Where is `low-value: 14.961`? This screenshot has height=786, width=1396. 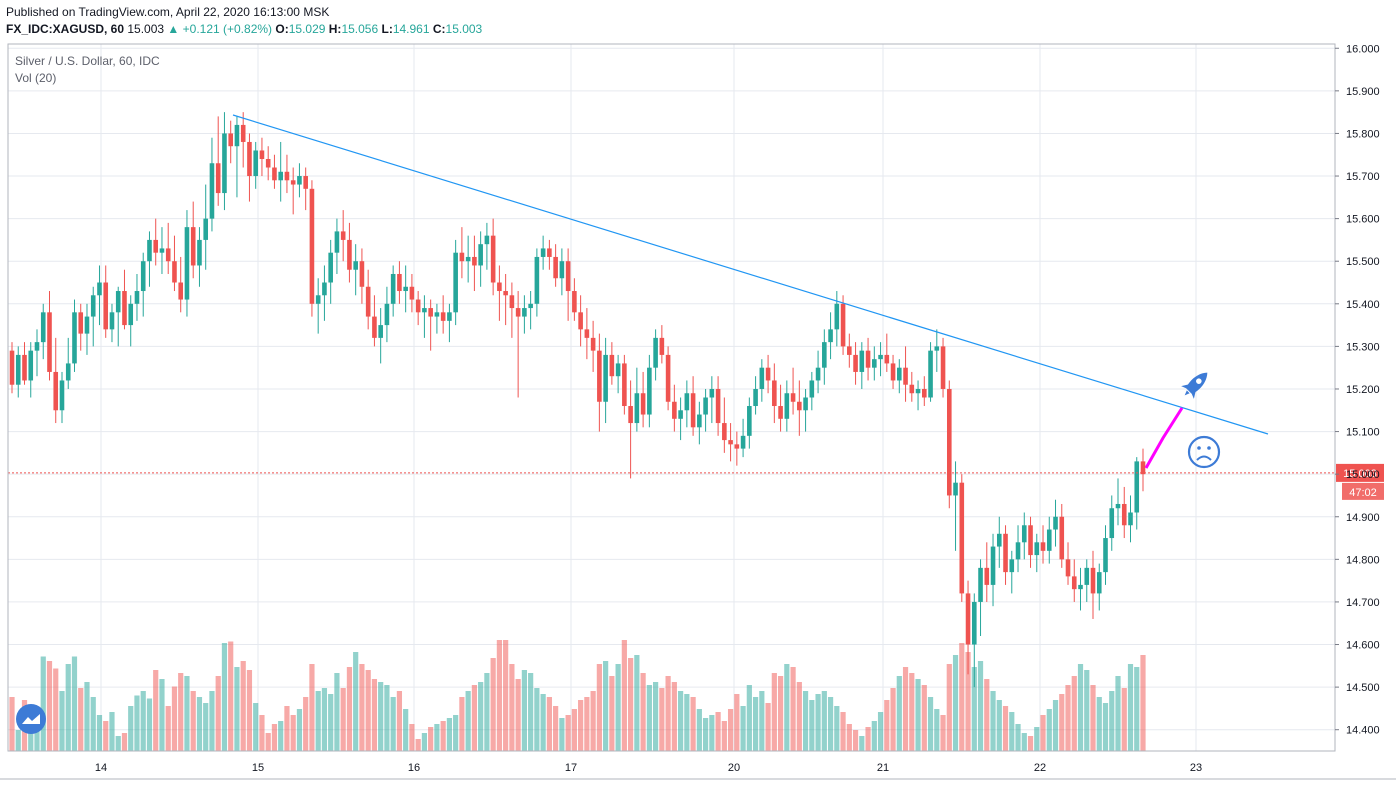 low-value: 14.961 is located at coordinates (411, 29).